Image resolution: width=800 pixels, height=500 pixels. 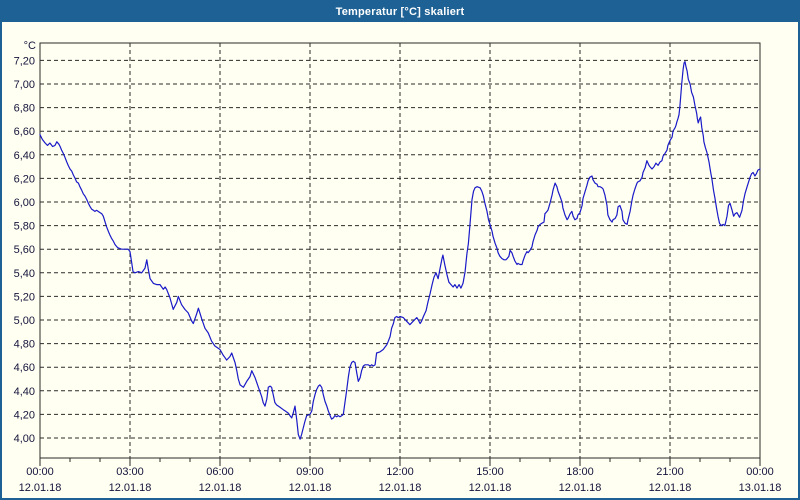 What do you see at coordinates (24, 345) in the screenshot?
I see `y-tick-label: 4,80` at bounding box center [24, 345].